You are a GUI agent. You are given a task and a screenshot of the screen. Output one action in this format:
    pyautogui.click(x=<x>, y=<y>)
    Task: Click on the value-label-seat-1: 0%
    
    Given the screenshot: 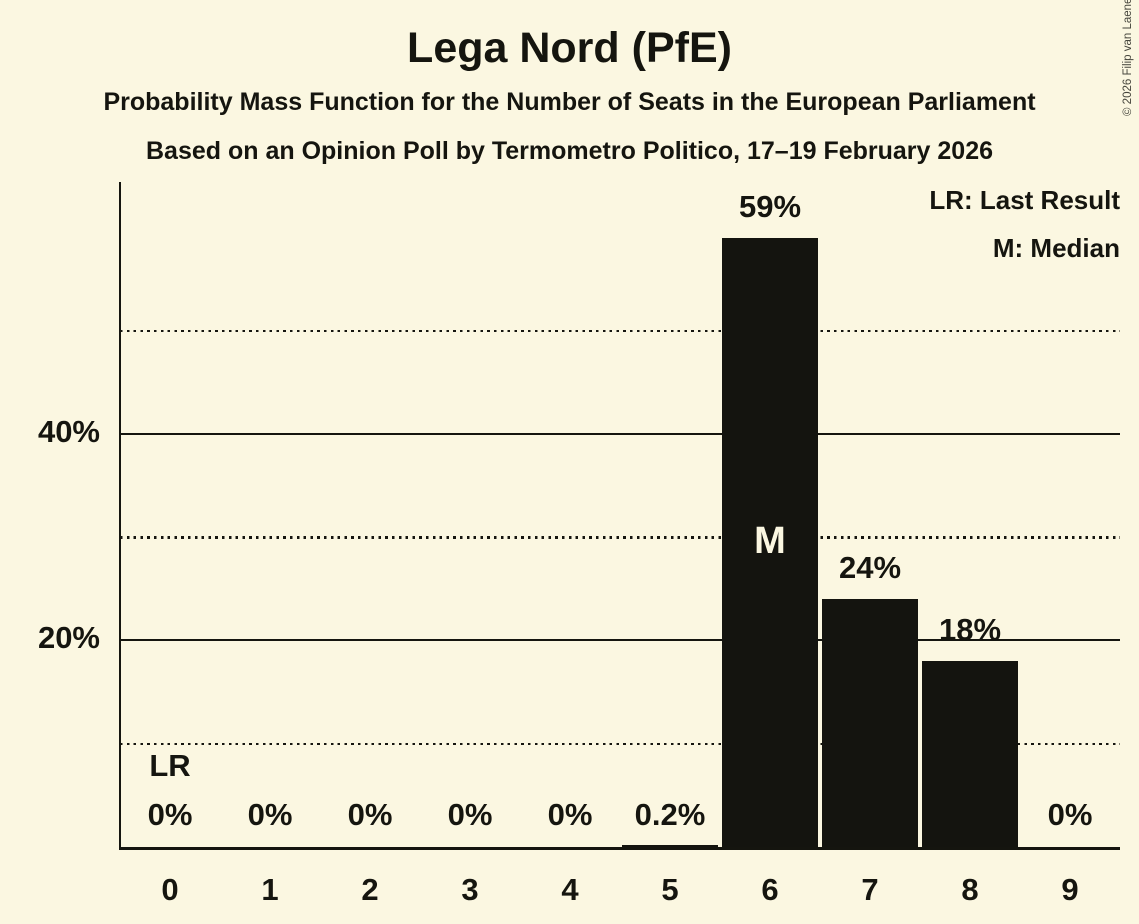 What is the action you would take?
    pyautogui.click(x=270, y=814)
    